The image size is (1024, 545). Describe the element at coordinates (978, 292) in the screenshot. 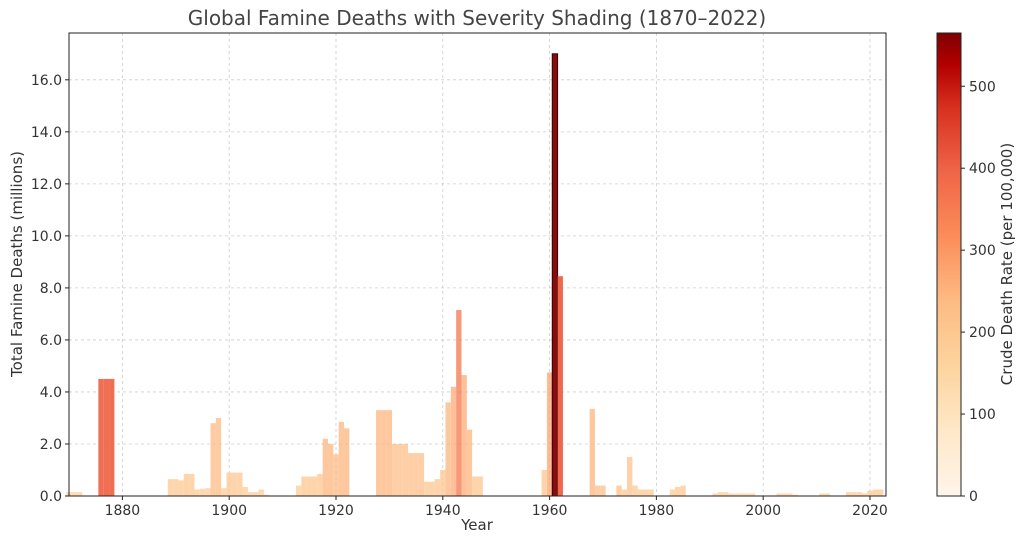

I see `colorbar-axis: 0 100 200 300 400 500` at that location.